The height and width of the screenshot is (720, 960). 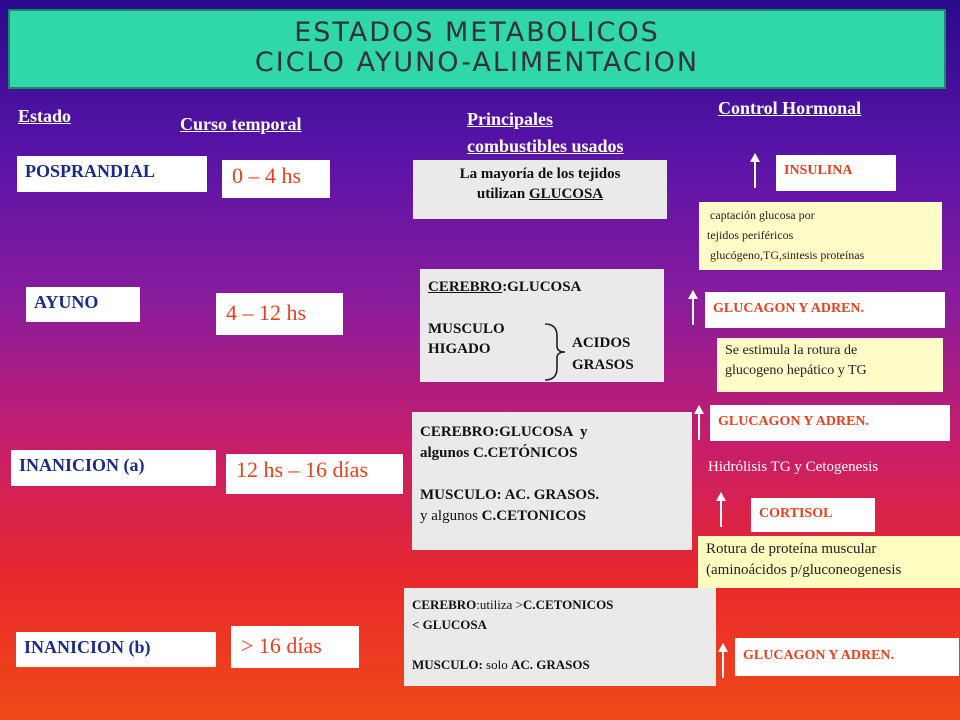 I want to click on fuel-inanicion-b-musculo: MUSCULO:, so click(x=449, y=664).